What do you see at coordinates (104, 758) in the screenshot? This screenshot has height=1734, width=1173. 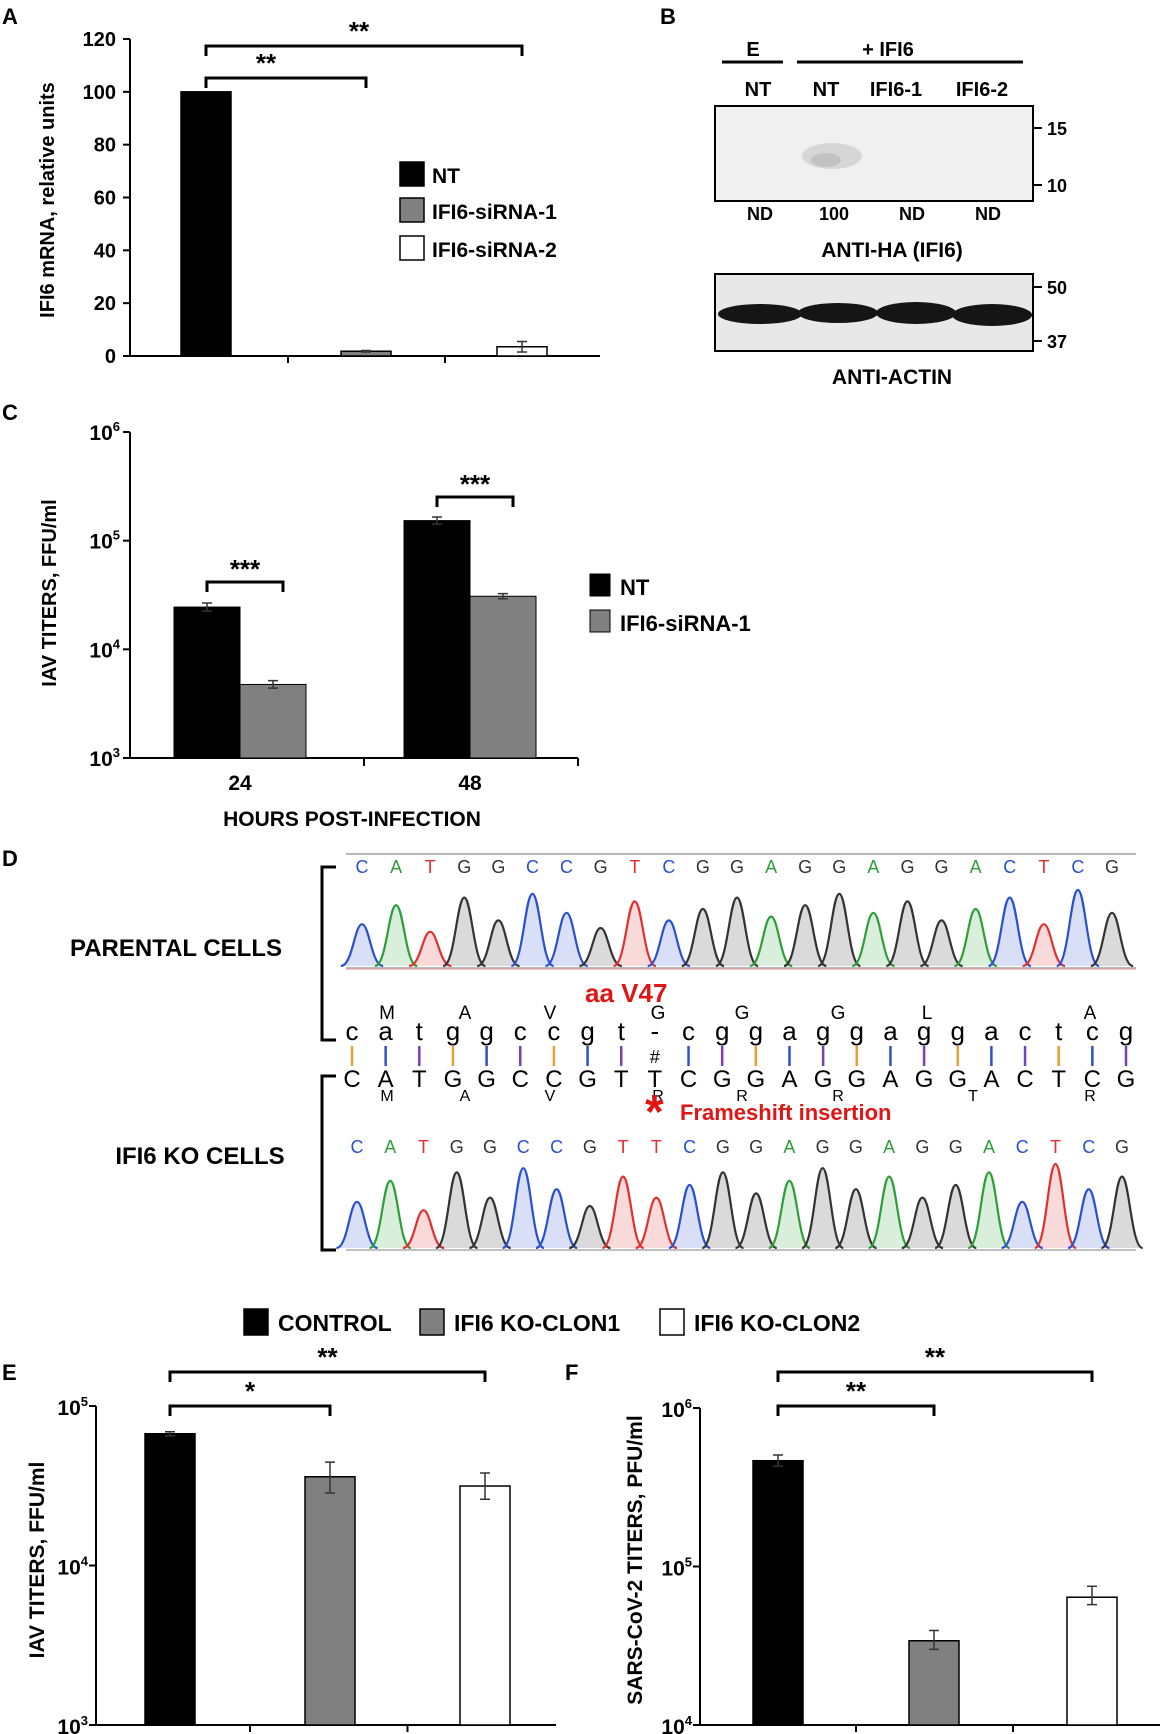 I see `chart-c-y-tick-label: 10³` at bounding box center [104, 758].